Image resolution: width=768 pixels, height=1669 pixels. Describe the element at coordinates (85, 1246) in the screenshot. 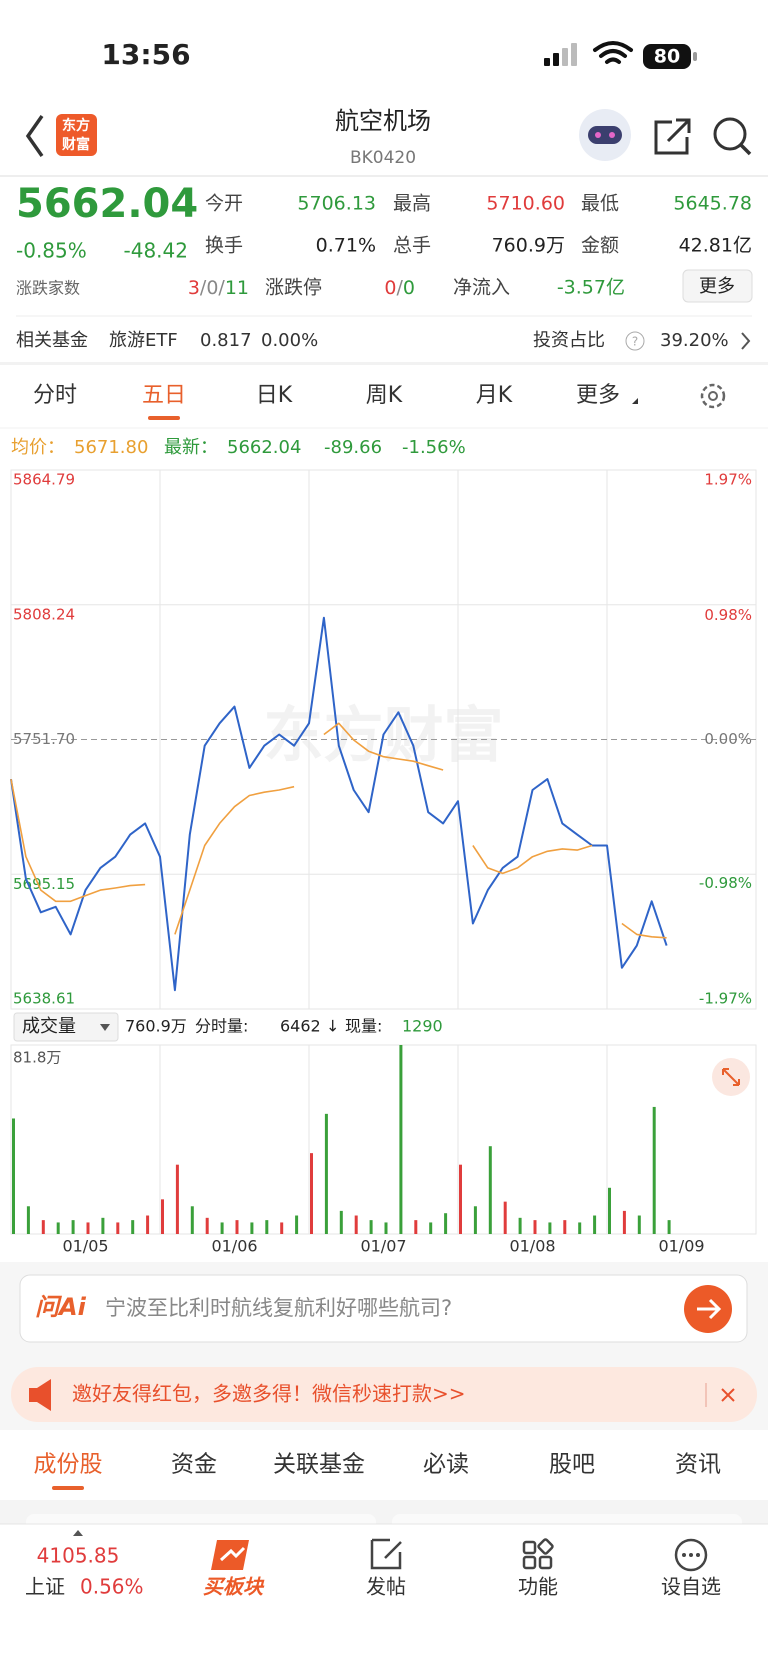

I see `x-tick-label: 01/05` at that location.